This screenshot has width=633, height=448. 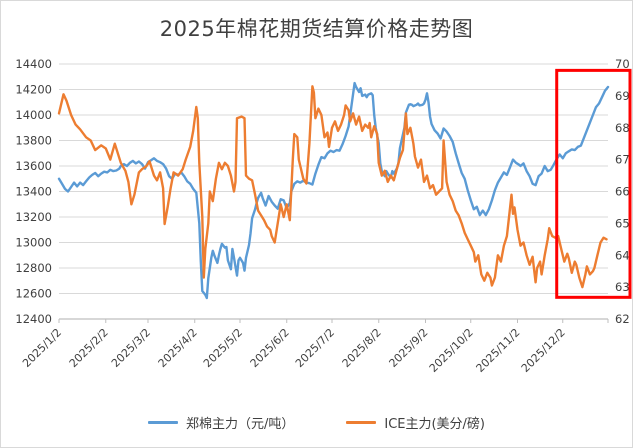 I want to click on x-axis-label: 2025/9/2, so click(x=408, y=348).